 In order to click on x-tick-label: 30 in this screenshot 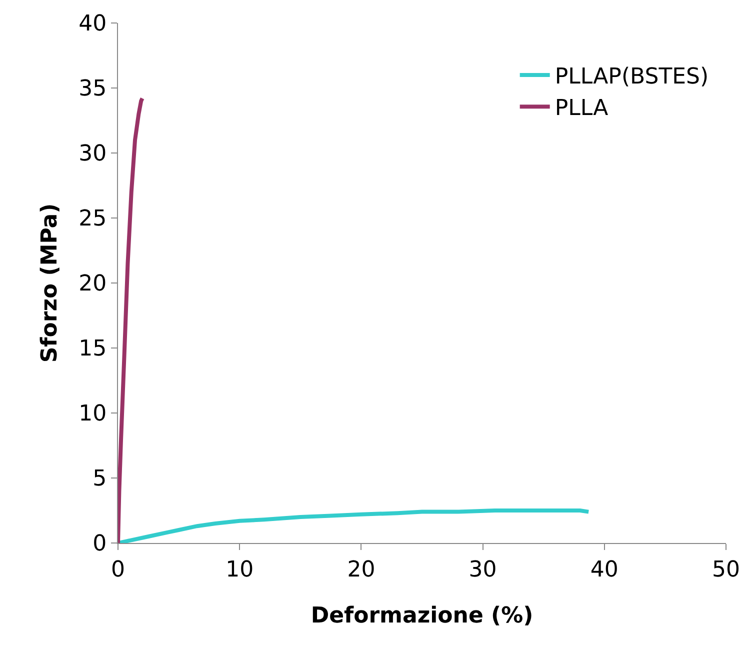, I will do `click(482, 569)`.